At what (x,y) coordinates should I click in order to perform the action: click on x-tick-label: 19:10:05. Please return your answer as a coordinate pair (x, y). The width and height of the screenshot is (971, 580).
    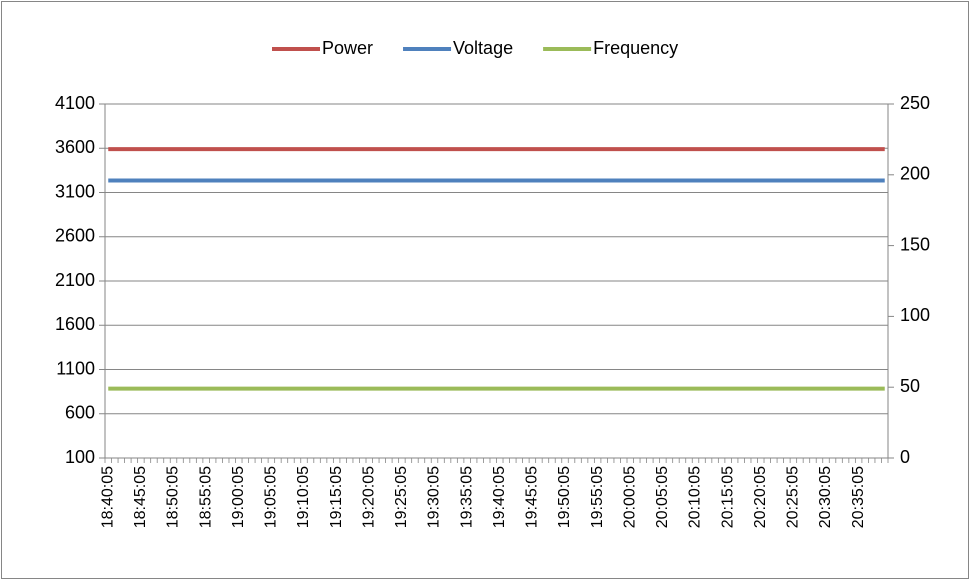
    Looking at the image, I should click on (303, 497).